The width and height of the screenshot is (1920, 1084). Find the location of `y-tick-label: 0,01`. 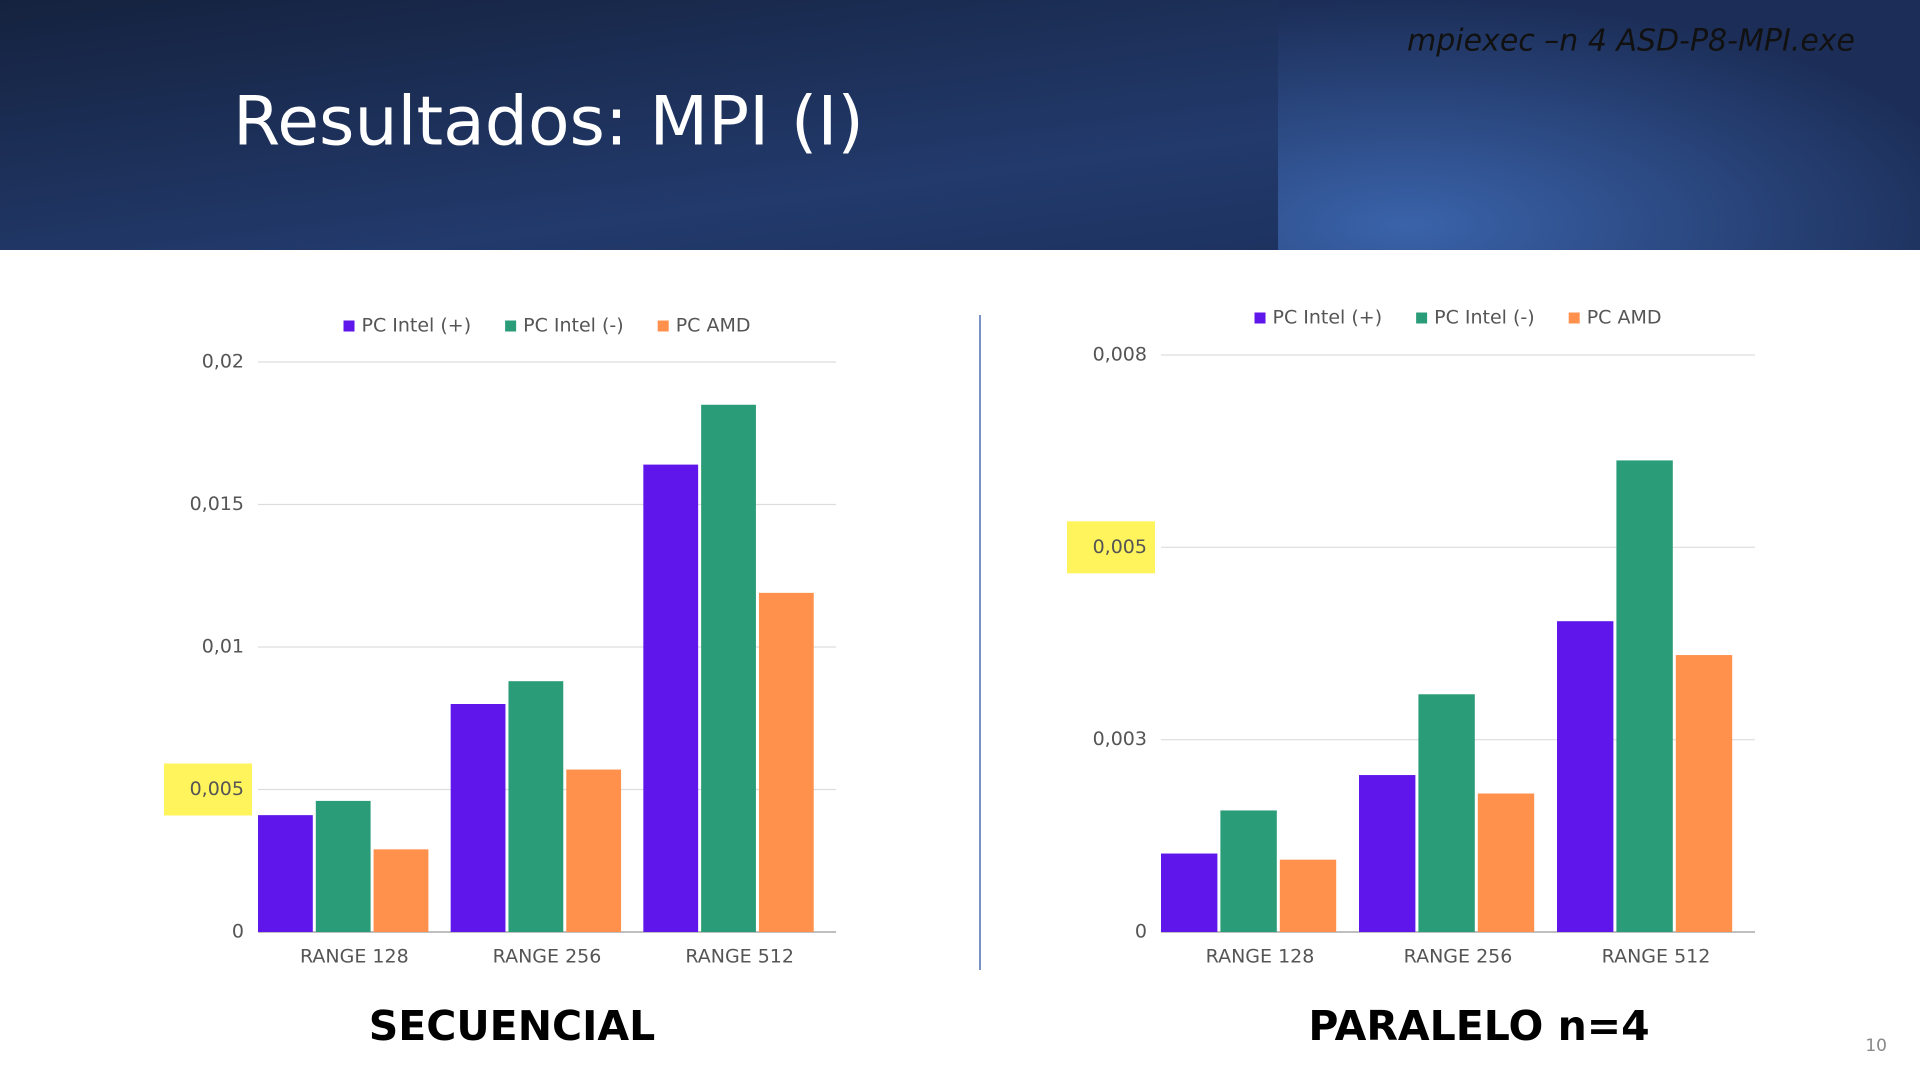

y-tick-label: 0,01 is located at coordinates (223, 647).